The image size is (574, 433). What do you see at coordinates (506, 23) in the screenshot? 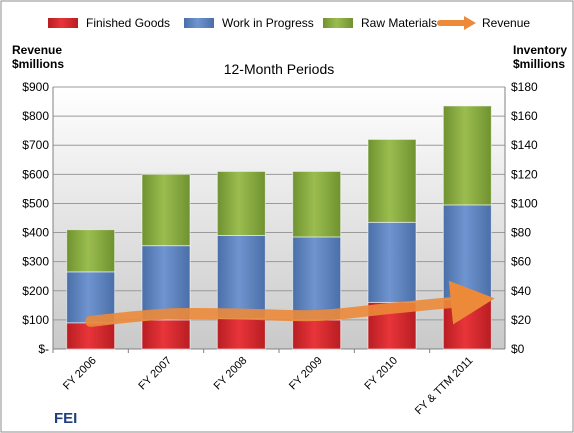
I see `legend-label-revenue: Revenue` at bounding box center [506, 23].